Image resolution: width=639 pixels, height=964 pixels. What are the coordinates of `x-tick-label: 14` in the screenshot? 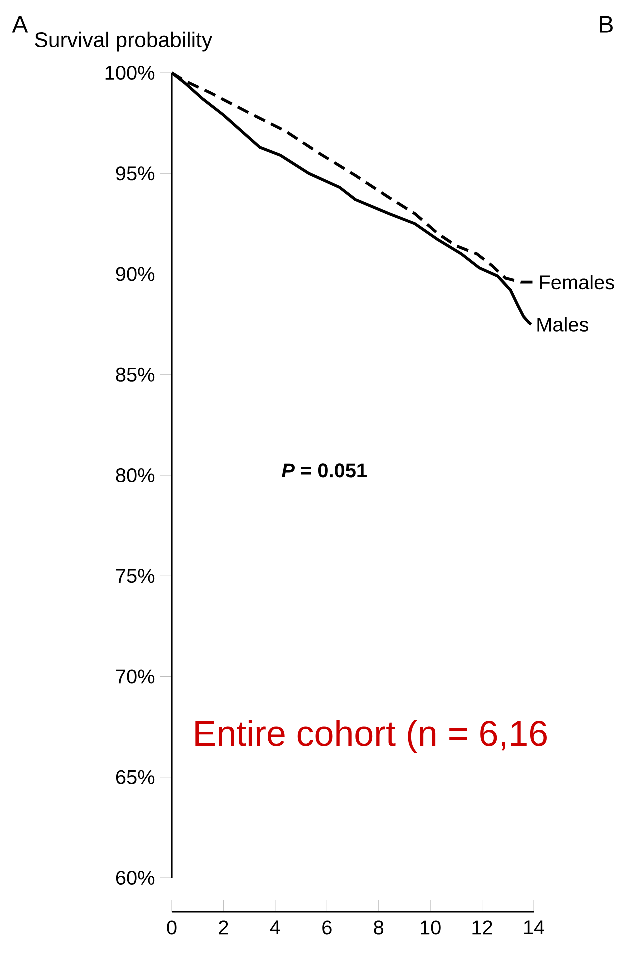 It's located at (534, 927).